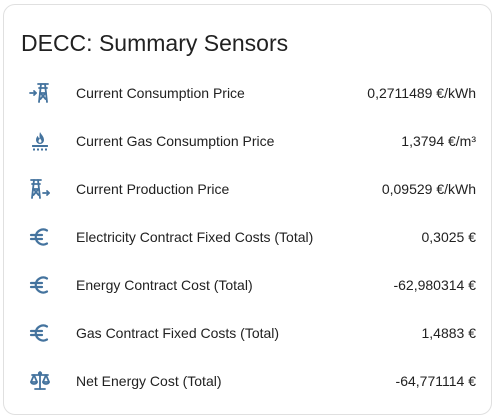  What do you see at coordinates (195, 237) in the screenshot?
I see `entity-label: Electricity Contract Fixed Costs (Total)` at bounding box center [195, 237].